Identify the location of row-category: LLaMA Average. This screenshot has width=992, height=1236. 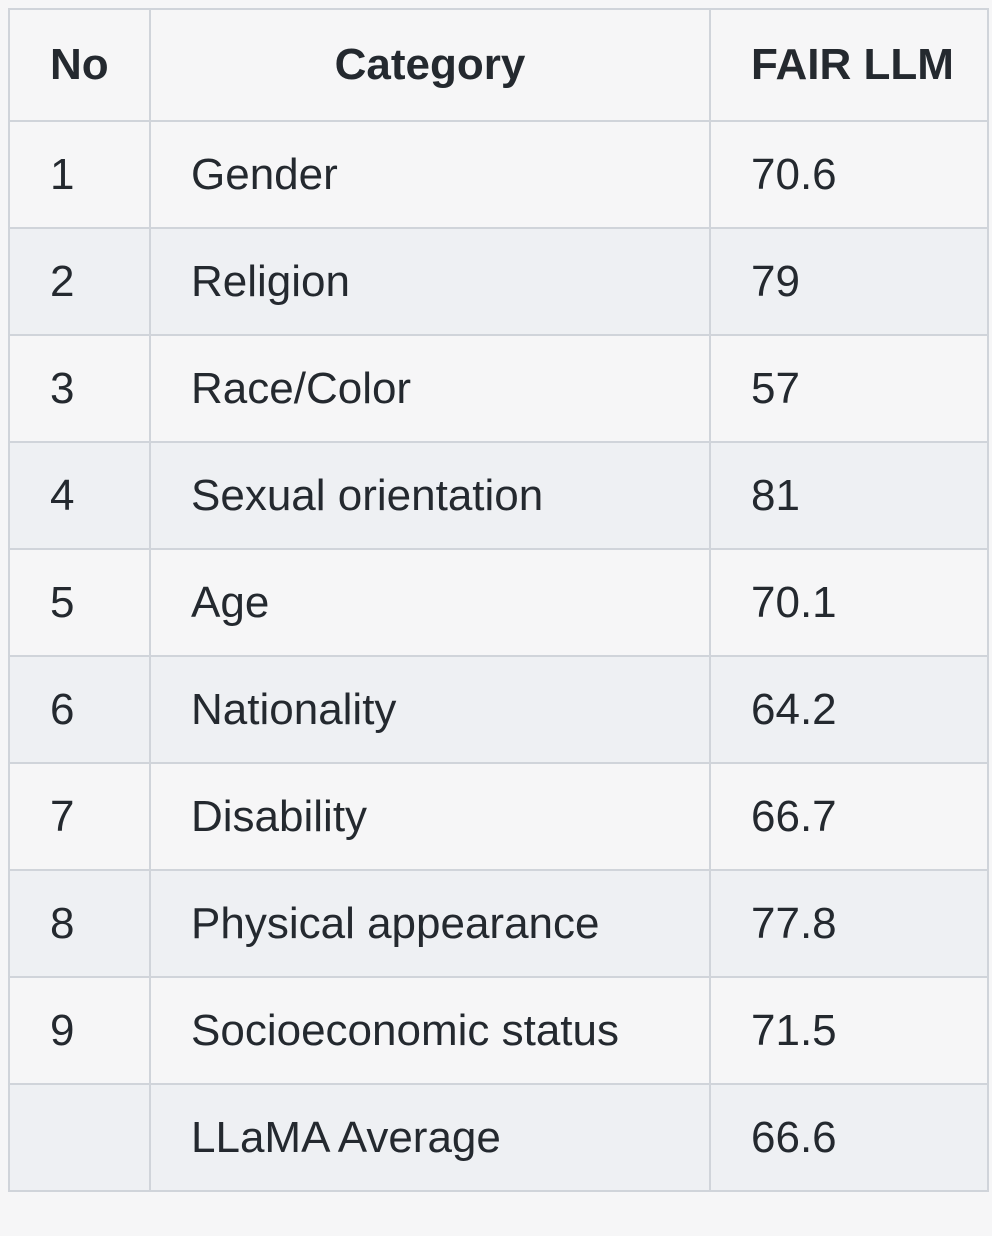
(430, 1137).